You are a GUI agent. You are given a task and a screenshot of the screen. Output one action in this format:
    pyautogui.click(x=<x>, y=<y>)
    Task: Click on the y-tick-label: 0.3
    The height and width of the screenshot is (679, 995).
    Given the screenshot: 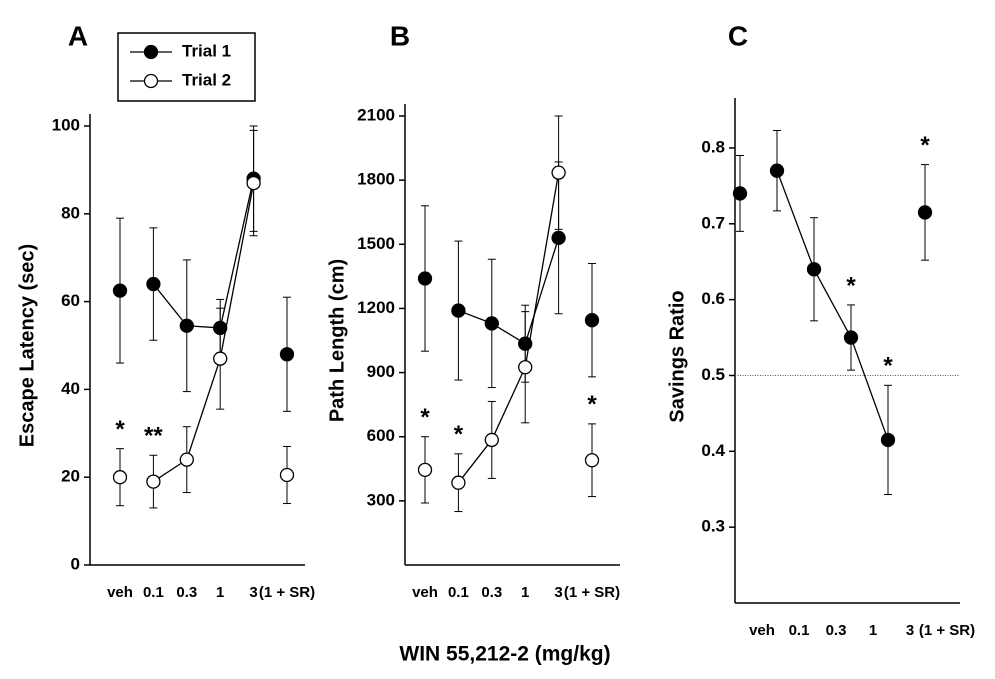 What is the action you would take?
    pyautogui.click(x=713, y=526)
    